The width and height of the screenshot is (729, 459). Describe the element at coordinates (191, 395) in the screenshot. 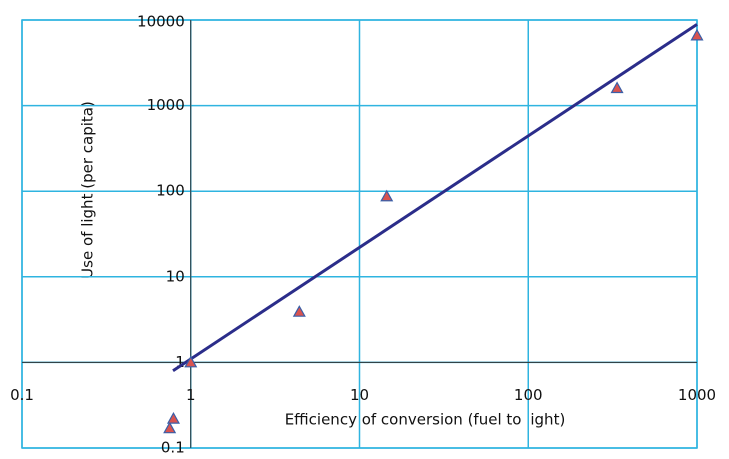

I see `x-tick-label: 1` at that location.